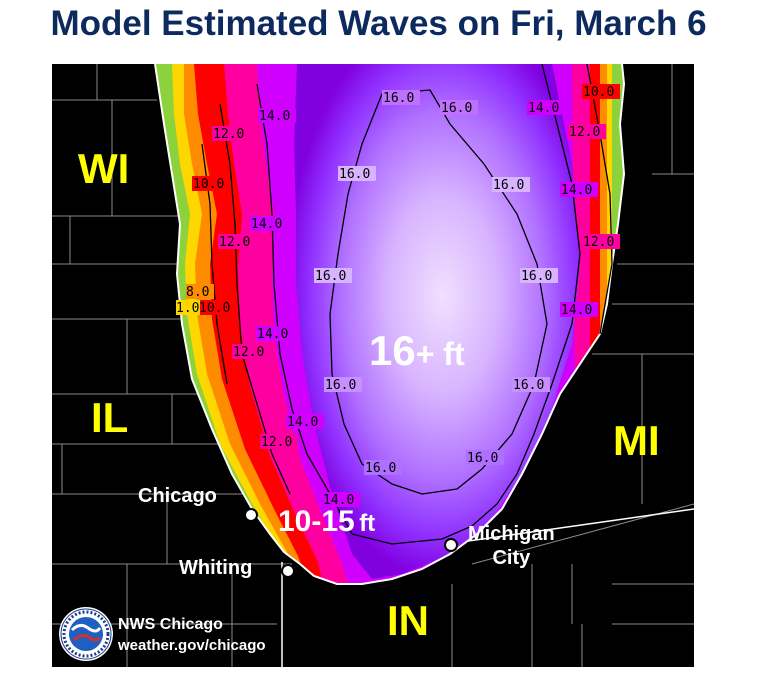 The width and height of the screenshot is (757, 682). What do you see at coordinates (104, 168) in the screenshot?
I see `state-label-wi: WI` at bounding box center [104, 168].